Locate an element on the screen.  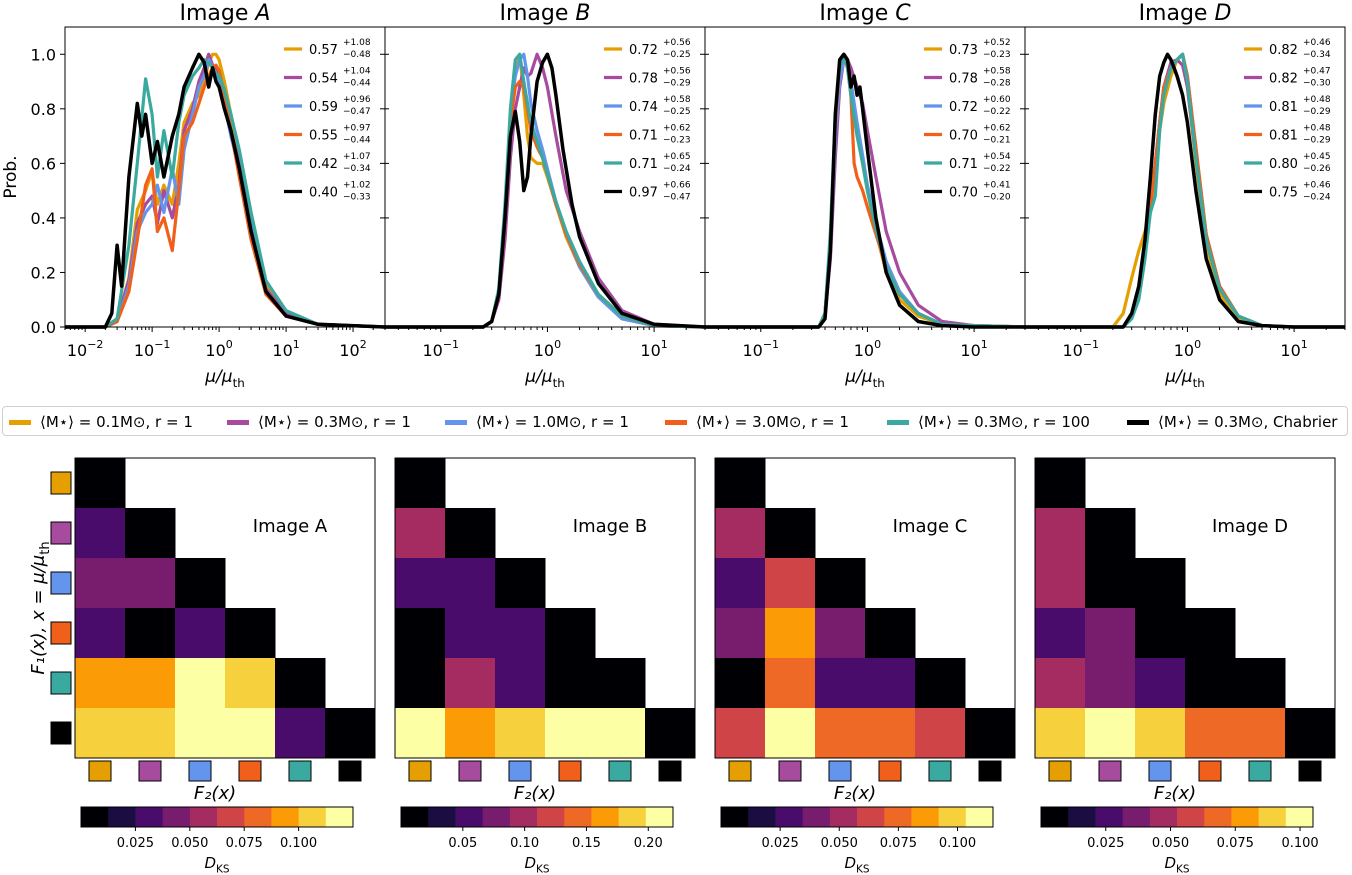
colorbar: 0.025 0.050 0.075 0.100 DKS is located at coordinates (857, 840).